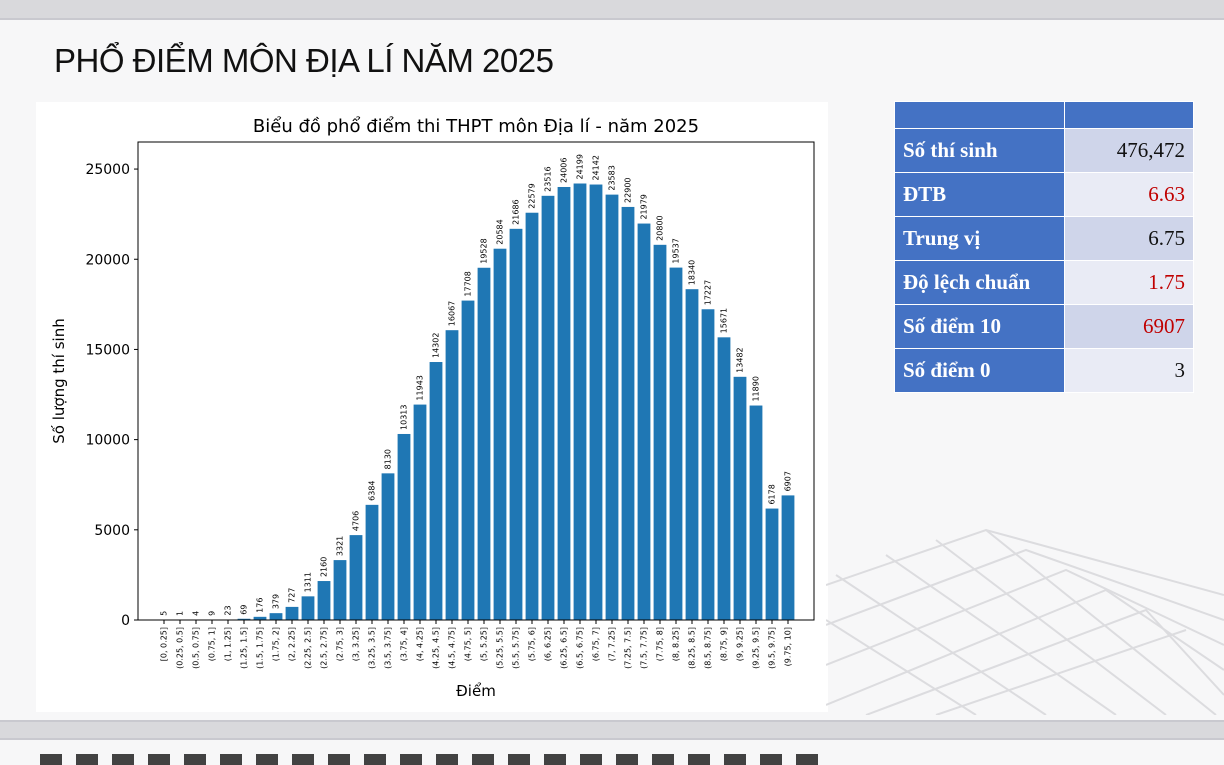 Image resolution: width=1224 pixels, height=765 pixels. I want to click on stats-value: 3, so click(1129, 371).